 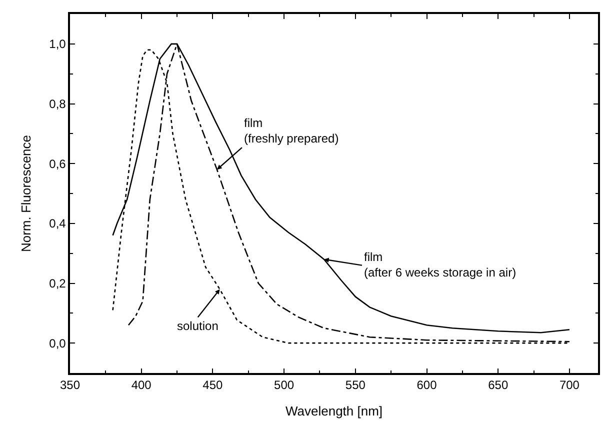 I want to click on y-tick-label: 0,2, so click(x=57, y=283).